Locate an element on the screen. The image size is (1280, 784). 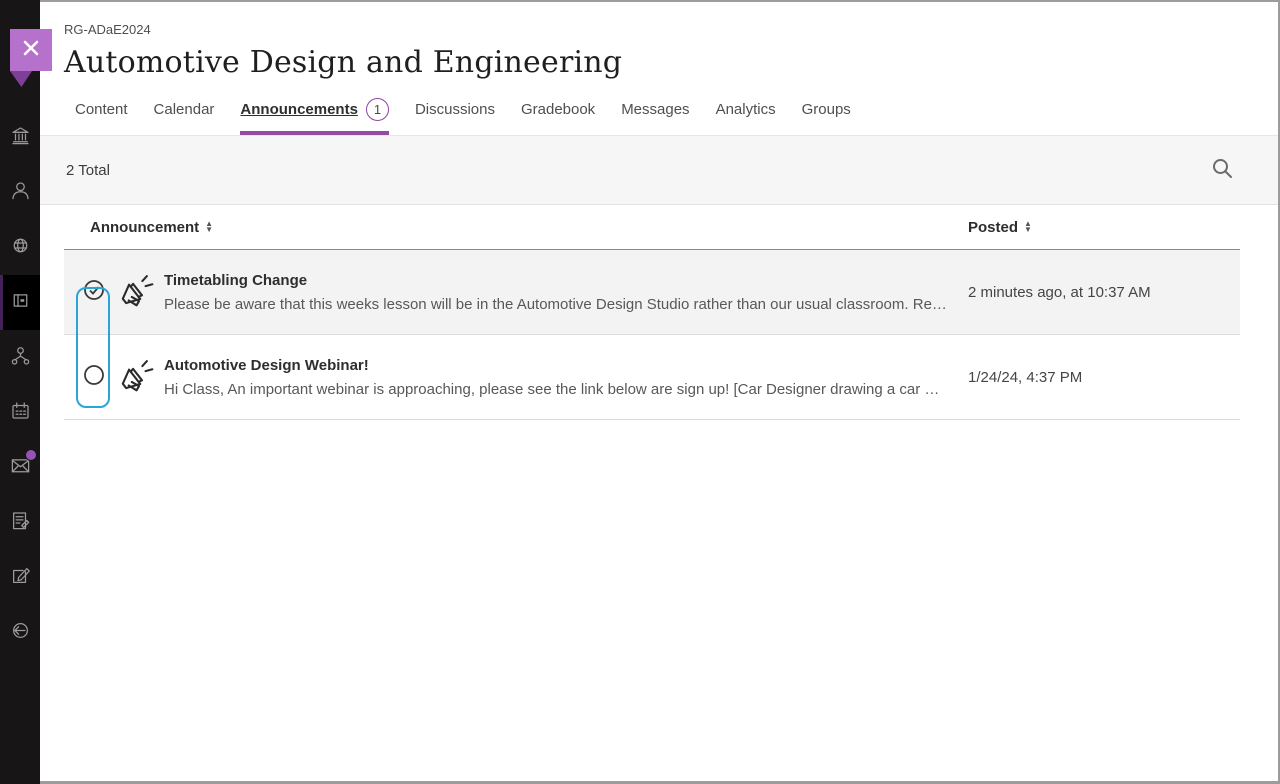
tab-groups: Groups is located at coordinates (826, 109).